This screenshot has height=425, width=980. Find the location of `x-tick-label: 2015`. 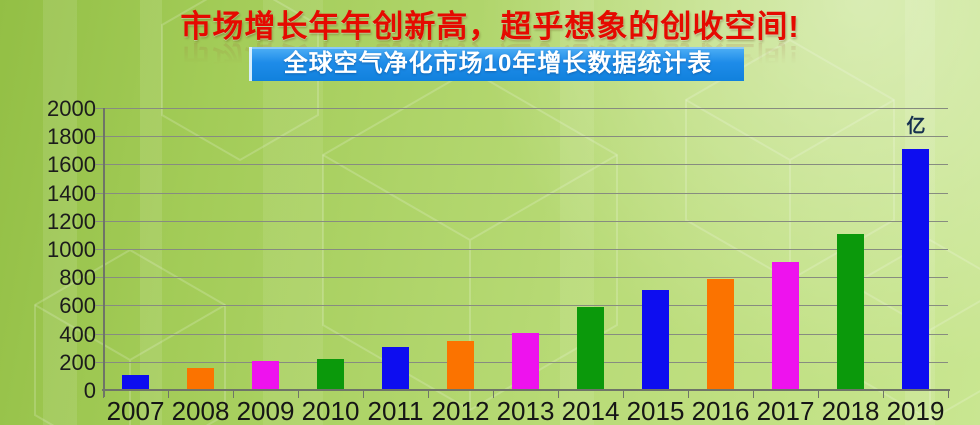

x-tick-label: 2015 is located at coordinates (655, 410).